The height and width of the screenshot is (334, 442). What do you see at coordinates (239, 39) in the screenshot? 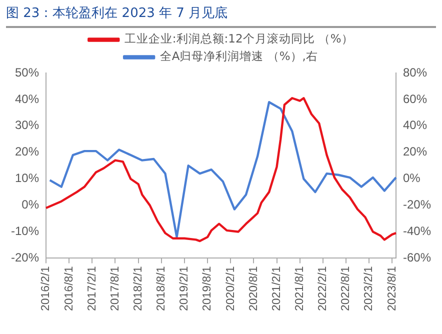
I see `legend-label: 工业企业:利润总额:12个月滚动同比 （%）` at bounding box center [239, 39].